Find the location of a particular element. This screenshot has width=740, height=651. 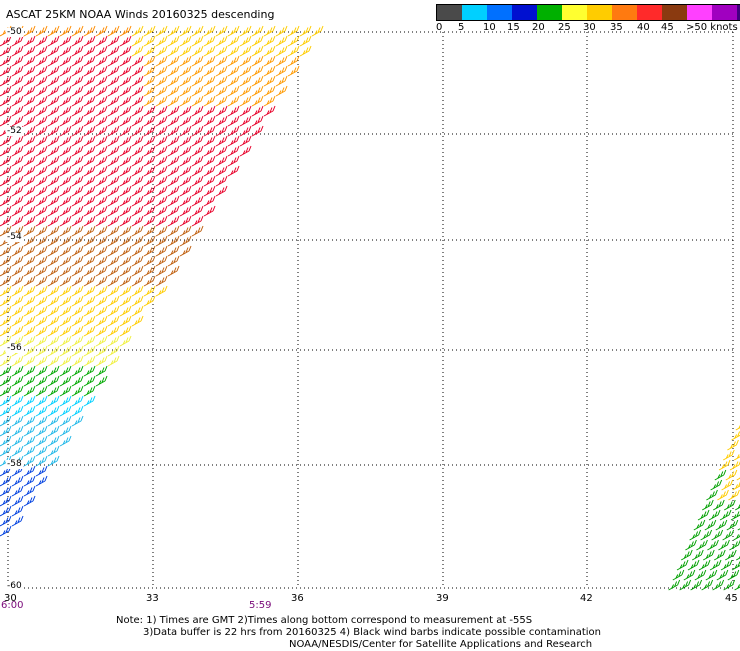

lon-label: 33 is located at coordinates (152, 598).